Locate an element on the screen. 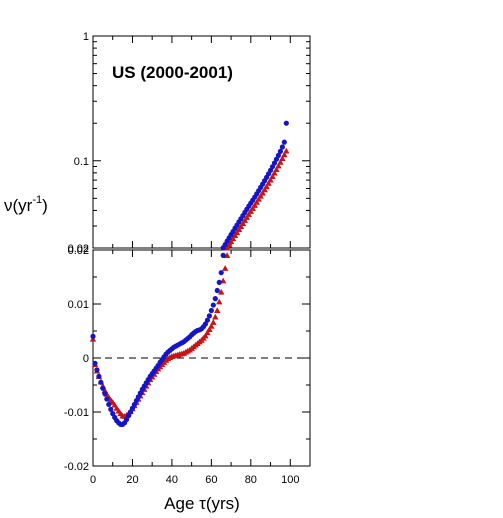  y-axis-title-close: ) is located at coordinates (45, 205).